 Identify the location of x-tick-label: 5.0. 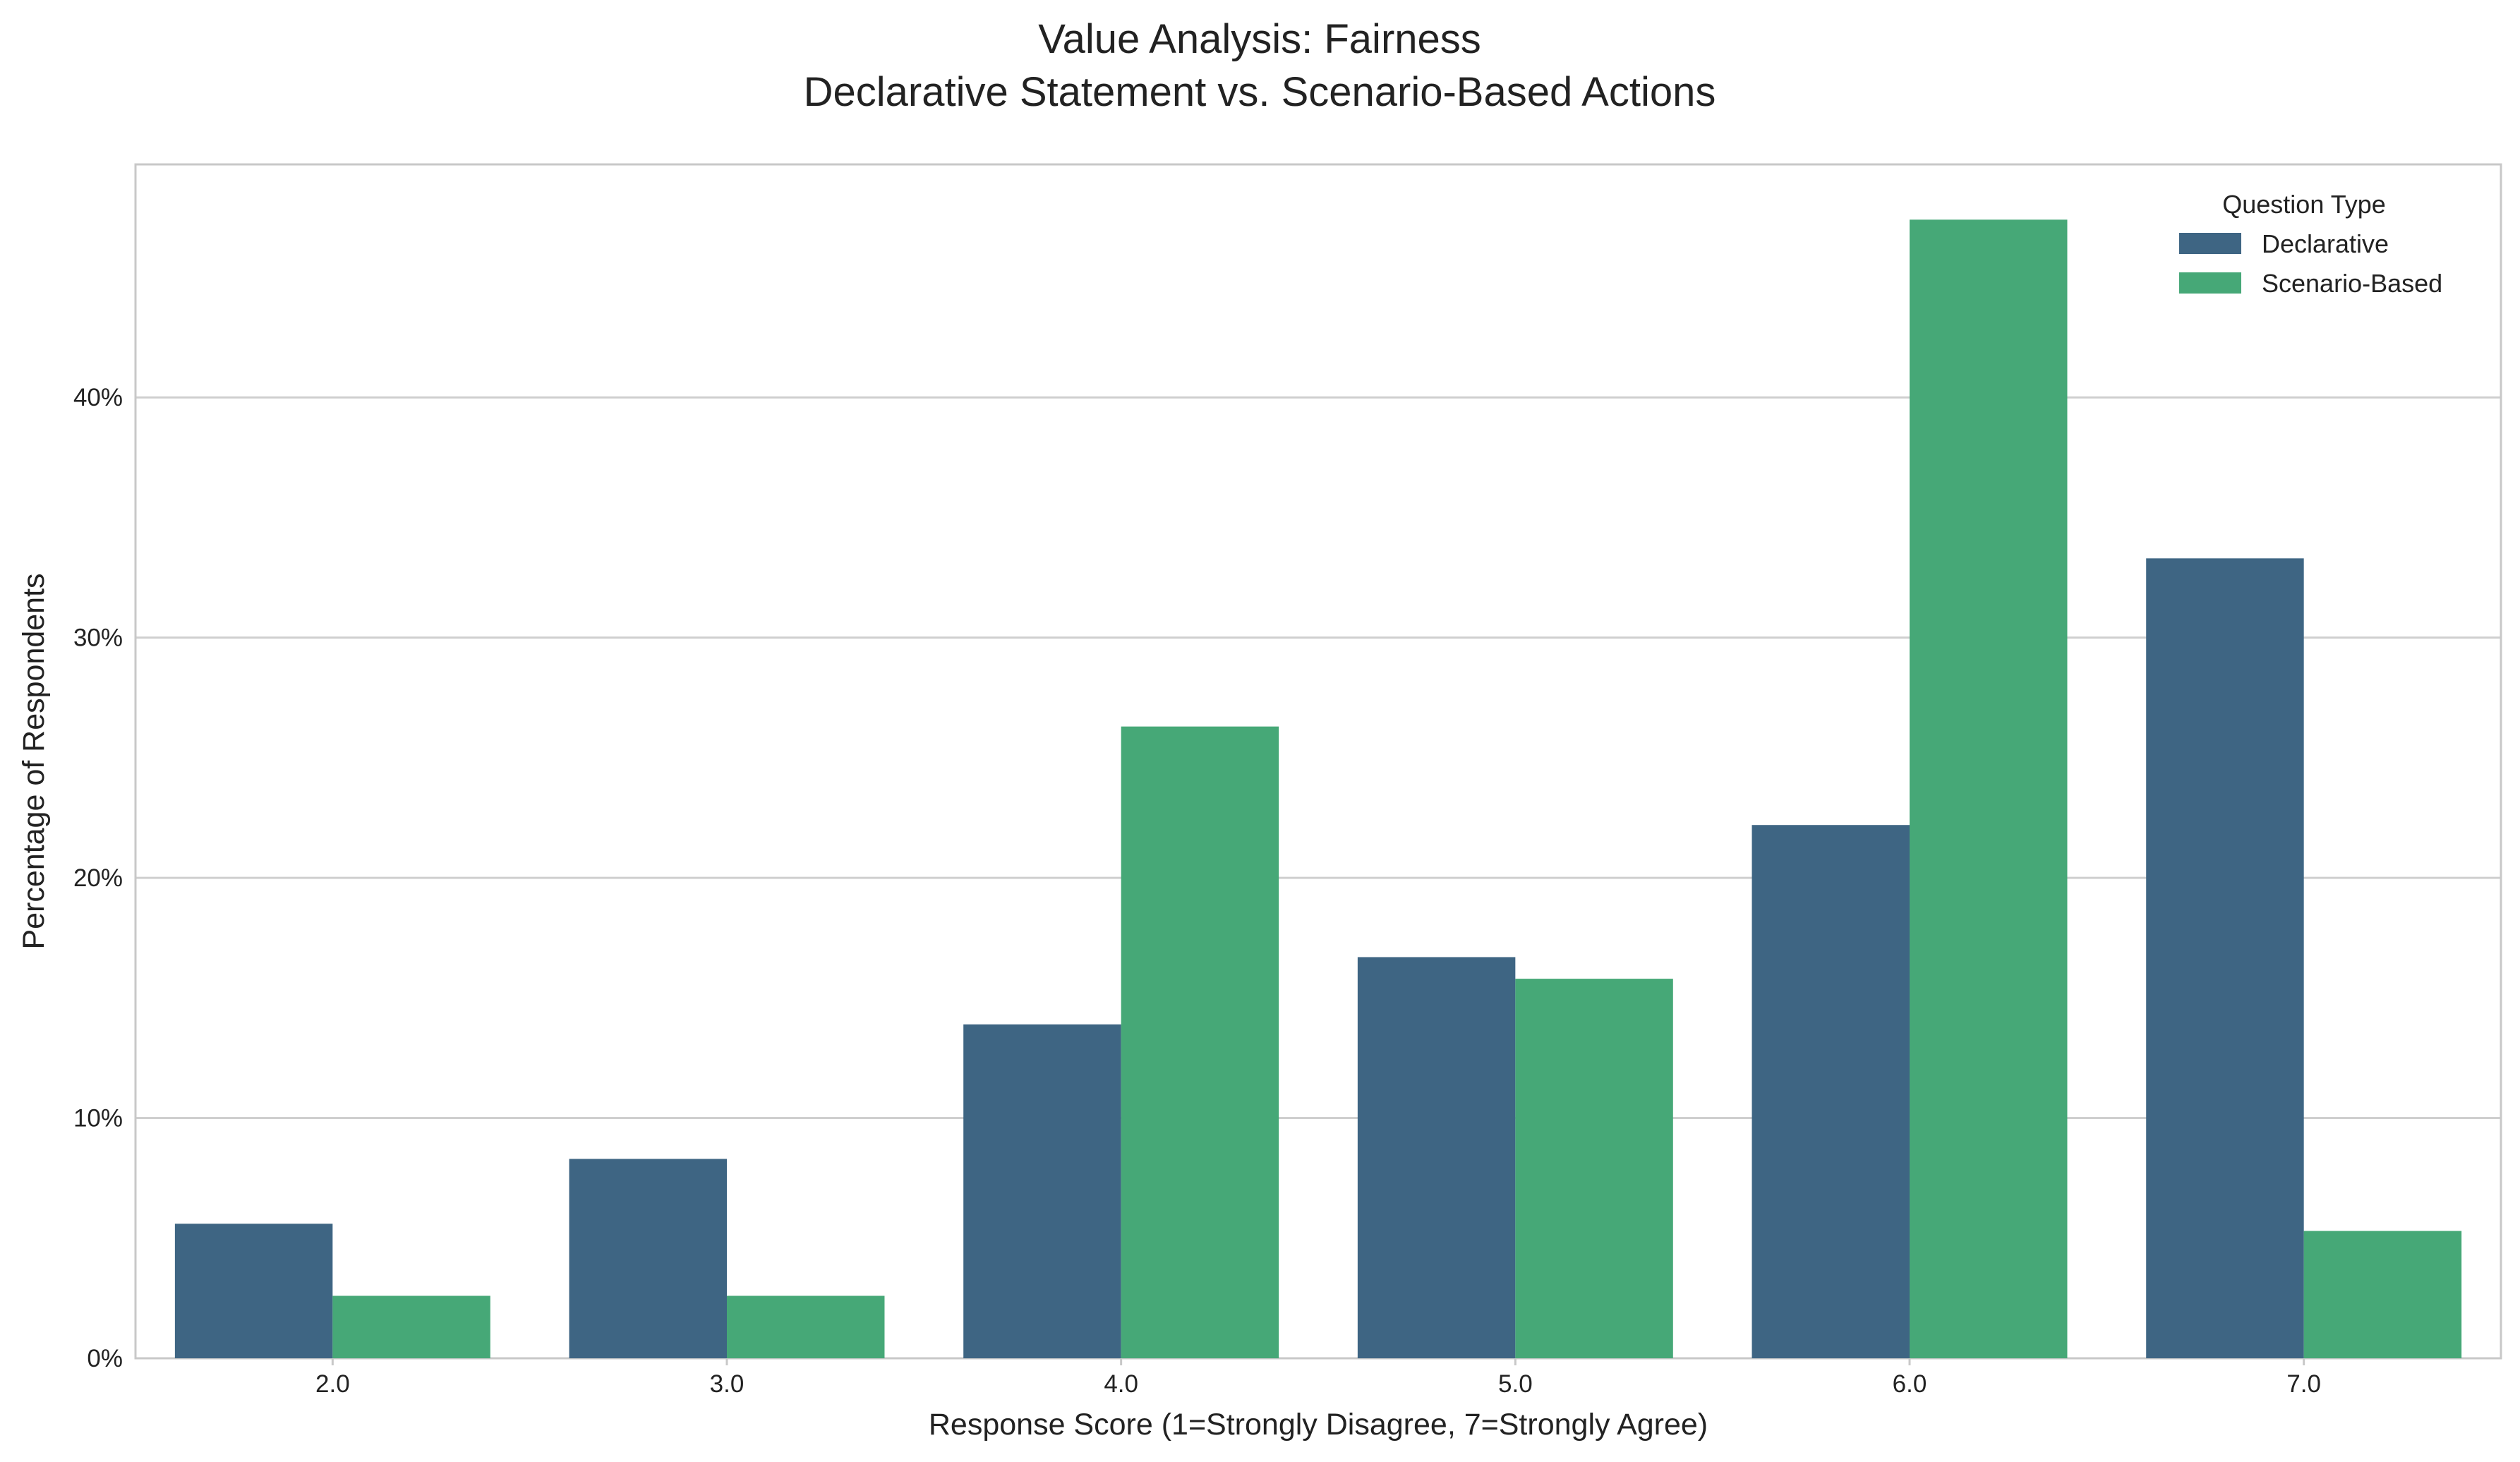
(1515, 1384).